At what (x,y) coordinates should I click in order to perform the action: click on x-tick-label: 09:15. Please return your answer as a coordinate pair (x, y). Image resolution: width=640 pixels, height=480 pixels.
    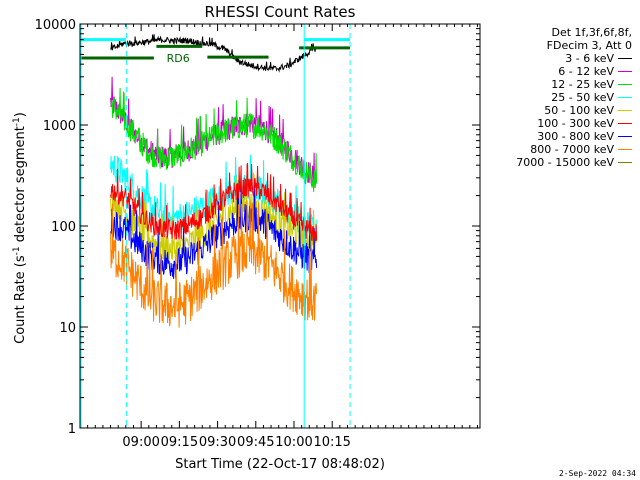
    Looking at the image, I should click on (179, 442).